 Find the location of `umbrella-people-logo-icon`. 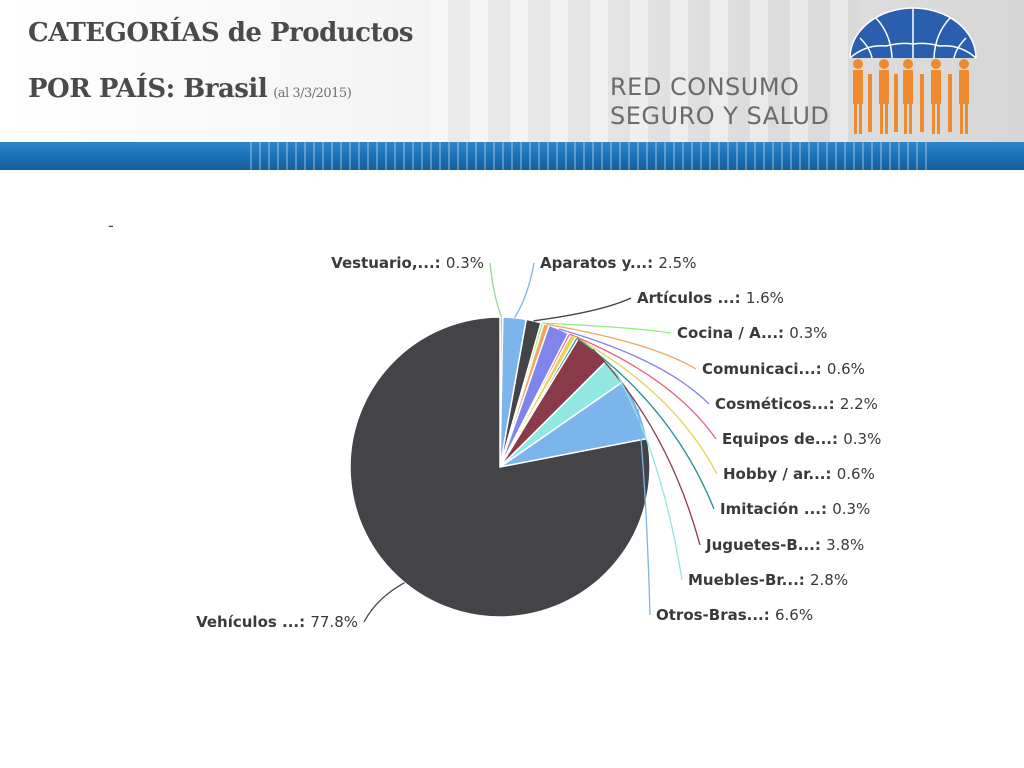

umbrella-people-logo-icon is located at coordinates (913, 70).